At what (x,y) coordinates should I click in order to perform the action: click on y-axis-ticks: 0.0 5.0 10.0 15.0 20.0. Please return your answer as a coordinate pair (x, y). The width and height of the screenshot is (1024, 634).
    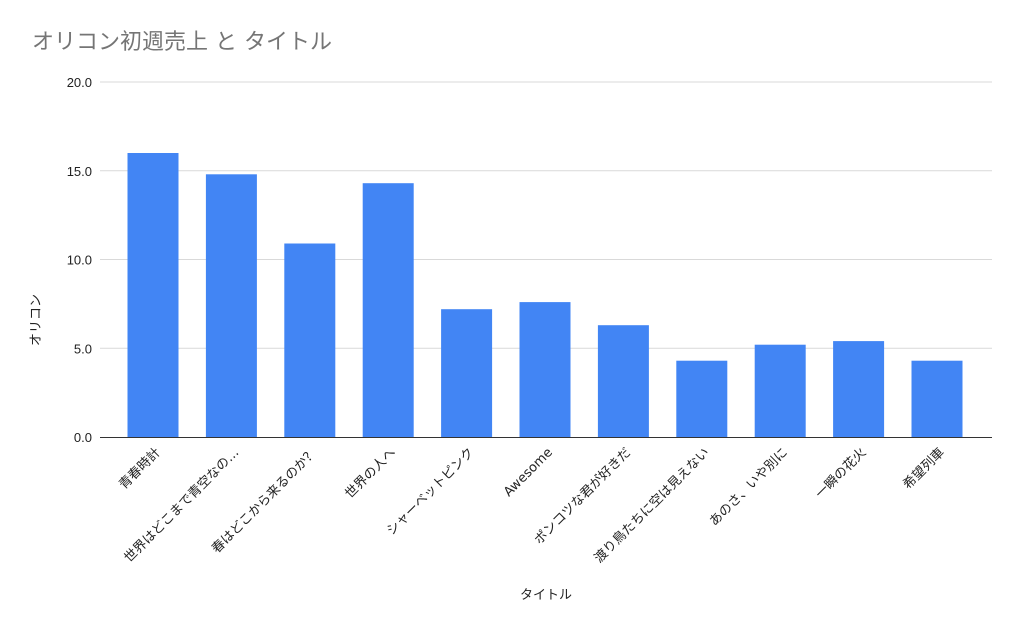
    Looking at the image, I should click on (79, 260).